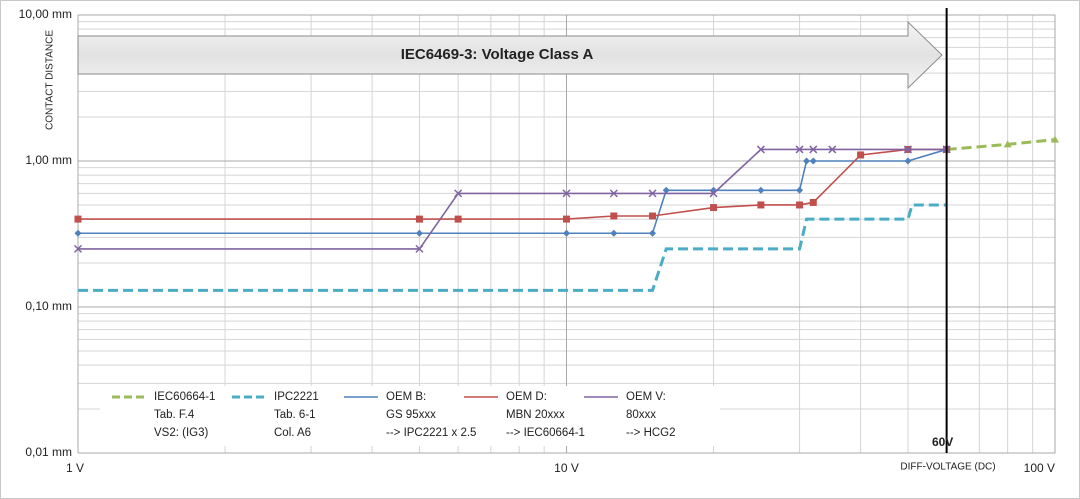 The width and height of the screenshot is (1080, 499). I want to click on x-axis-label: DIFF-VOLTAGE (DC), so click(947, 467).